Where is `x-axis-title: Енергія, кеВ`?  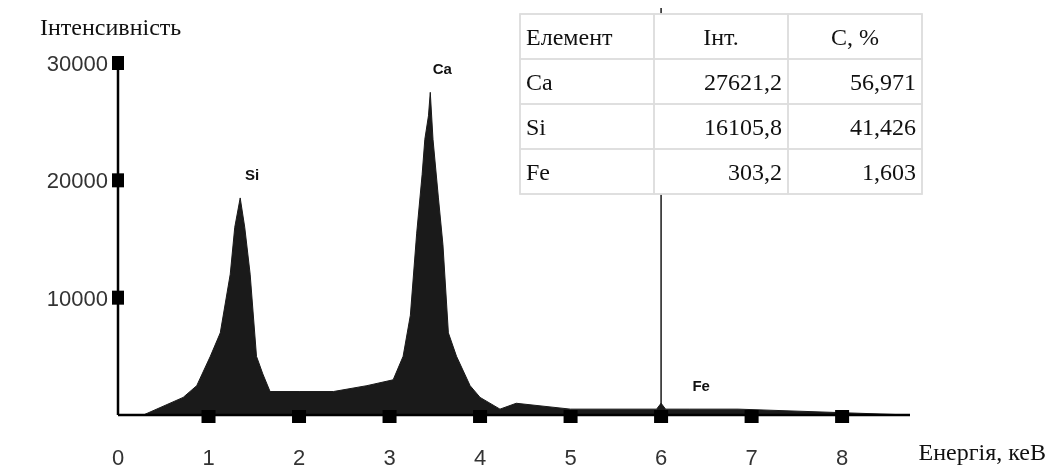
x-axis-title: Енергія, кеВ is located at coordinates (982, 452).